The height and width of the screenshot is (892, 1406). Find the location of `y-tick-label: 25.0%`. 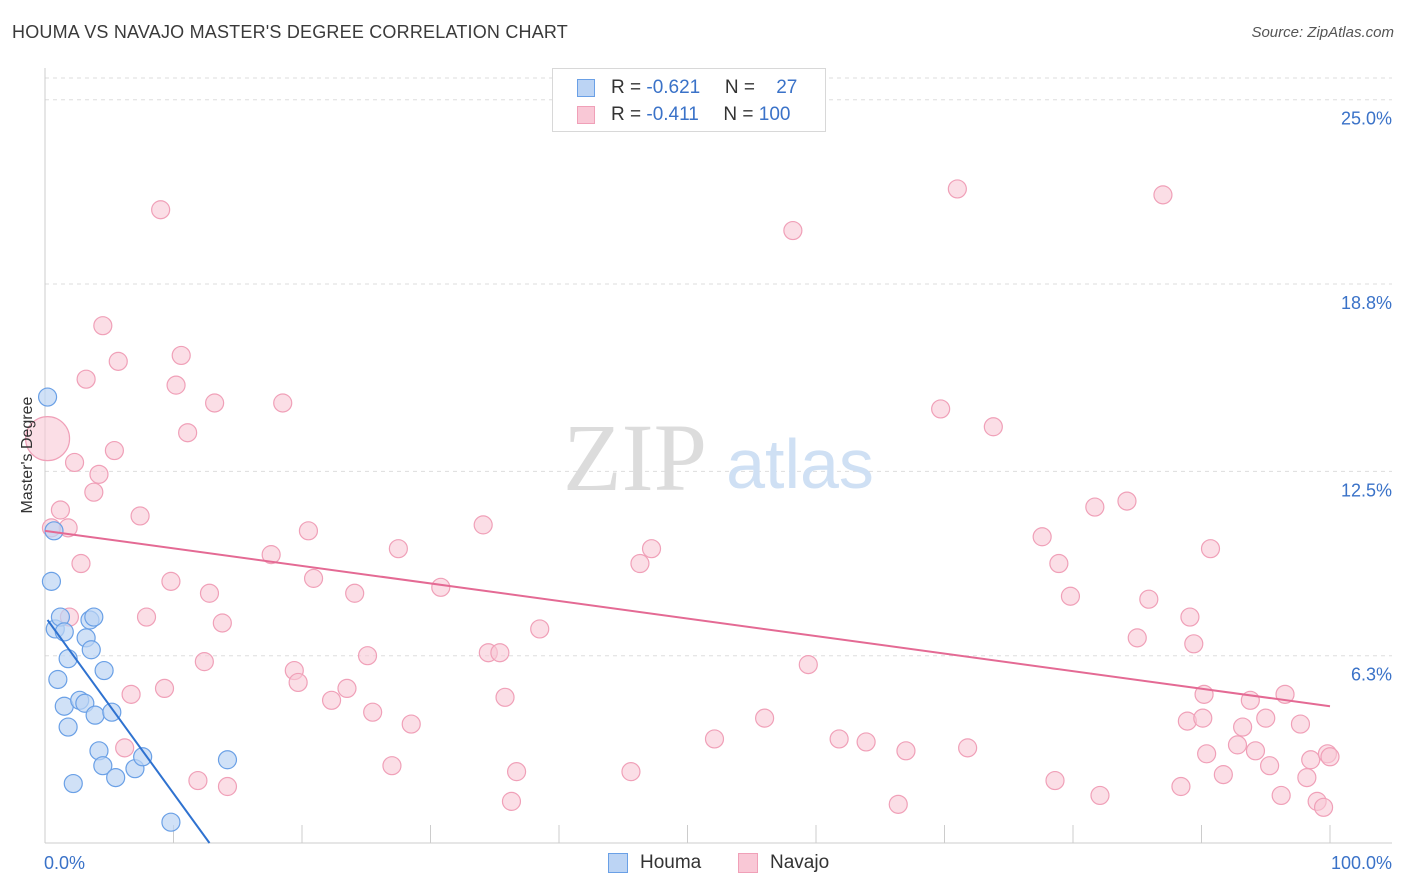

y-tick-label: 25.0% is located at coordinates (1366, 119).